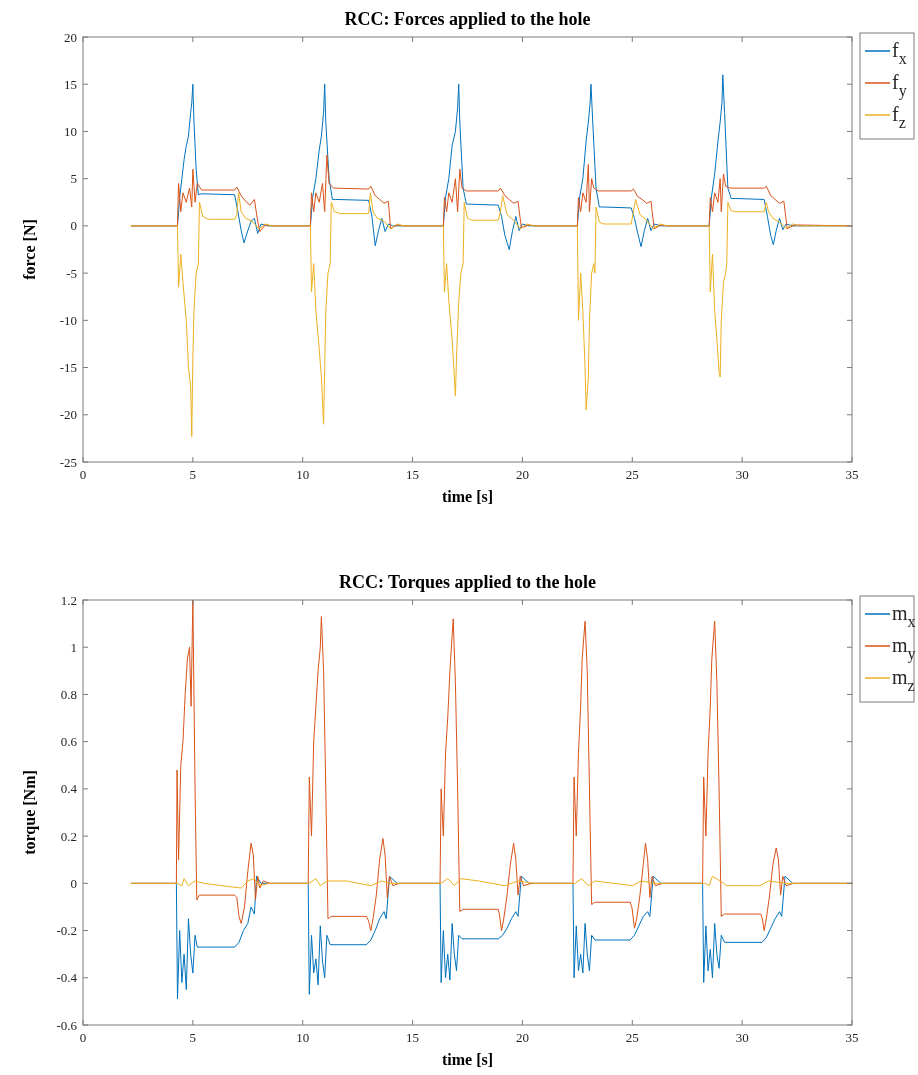  Describe the element at coordinates (70, 131) in the screenshot. I see `y-tick-label: 10` at that location.